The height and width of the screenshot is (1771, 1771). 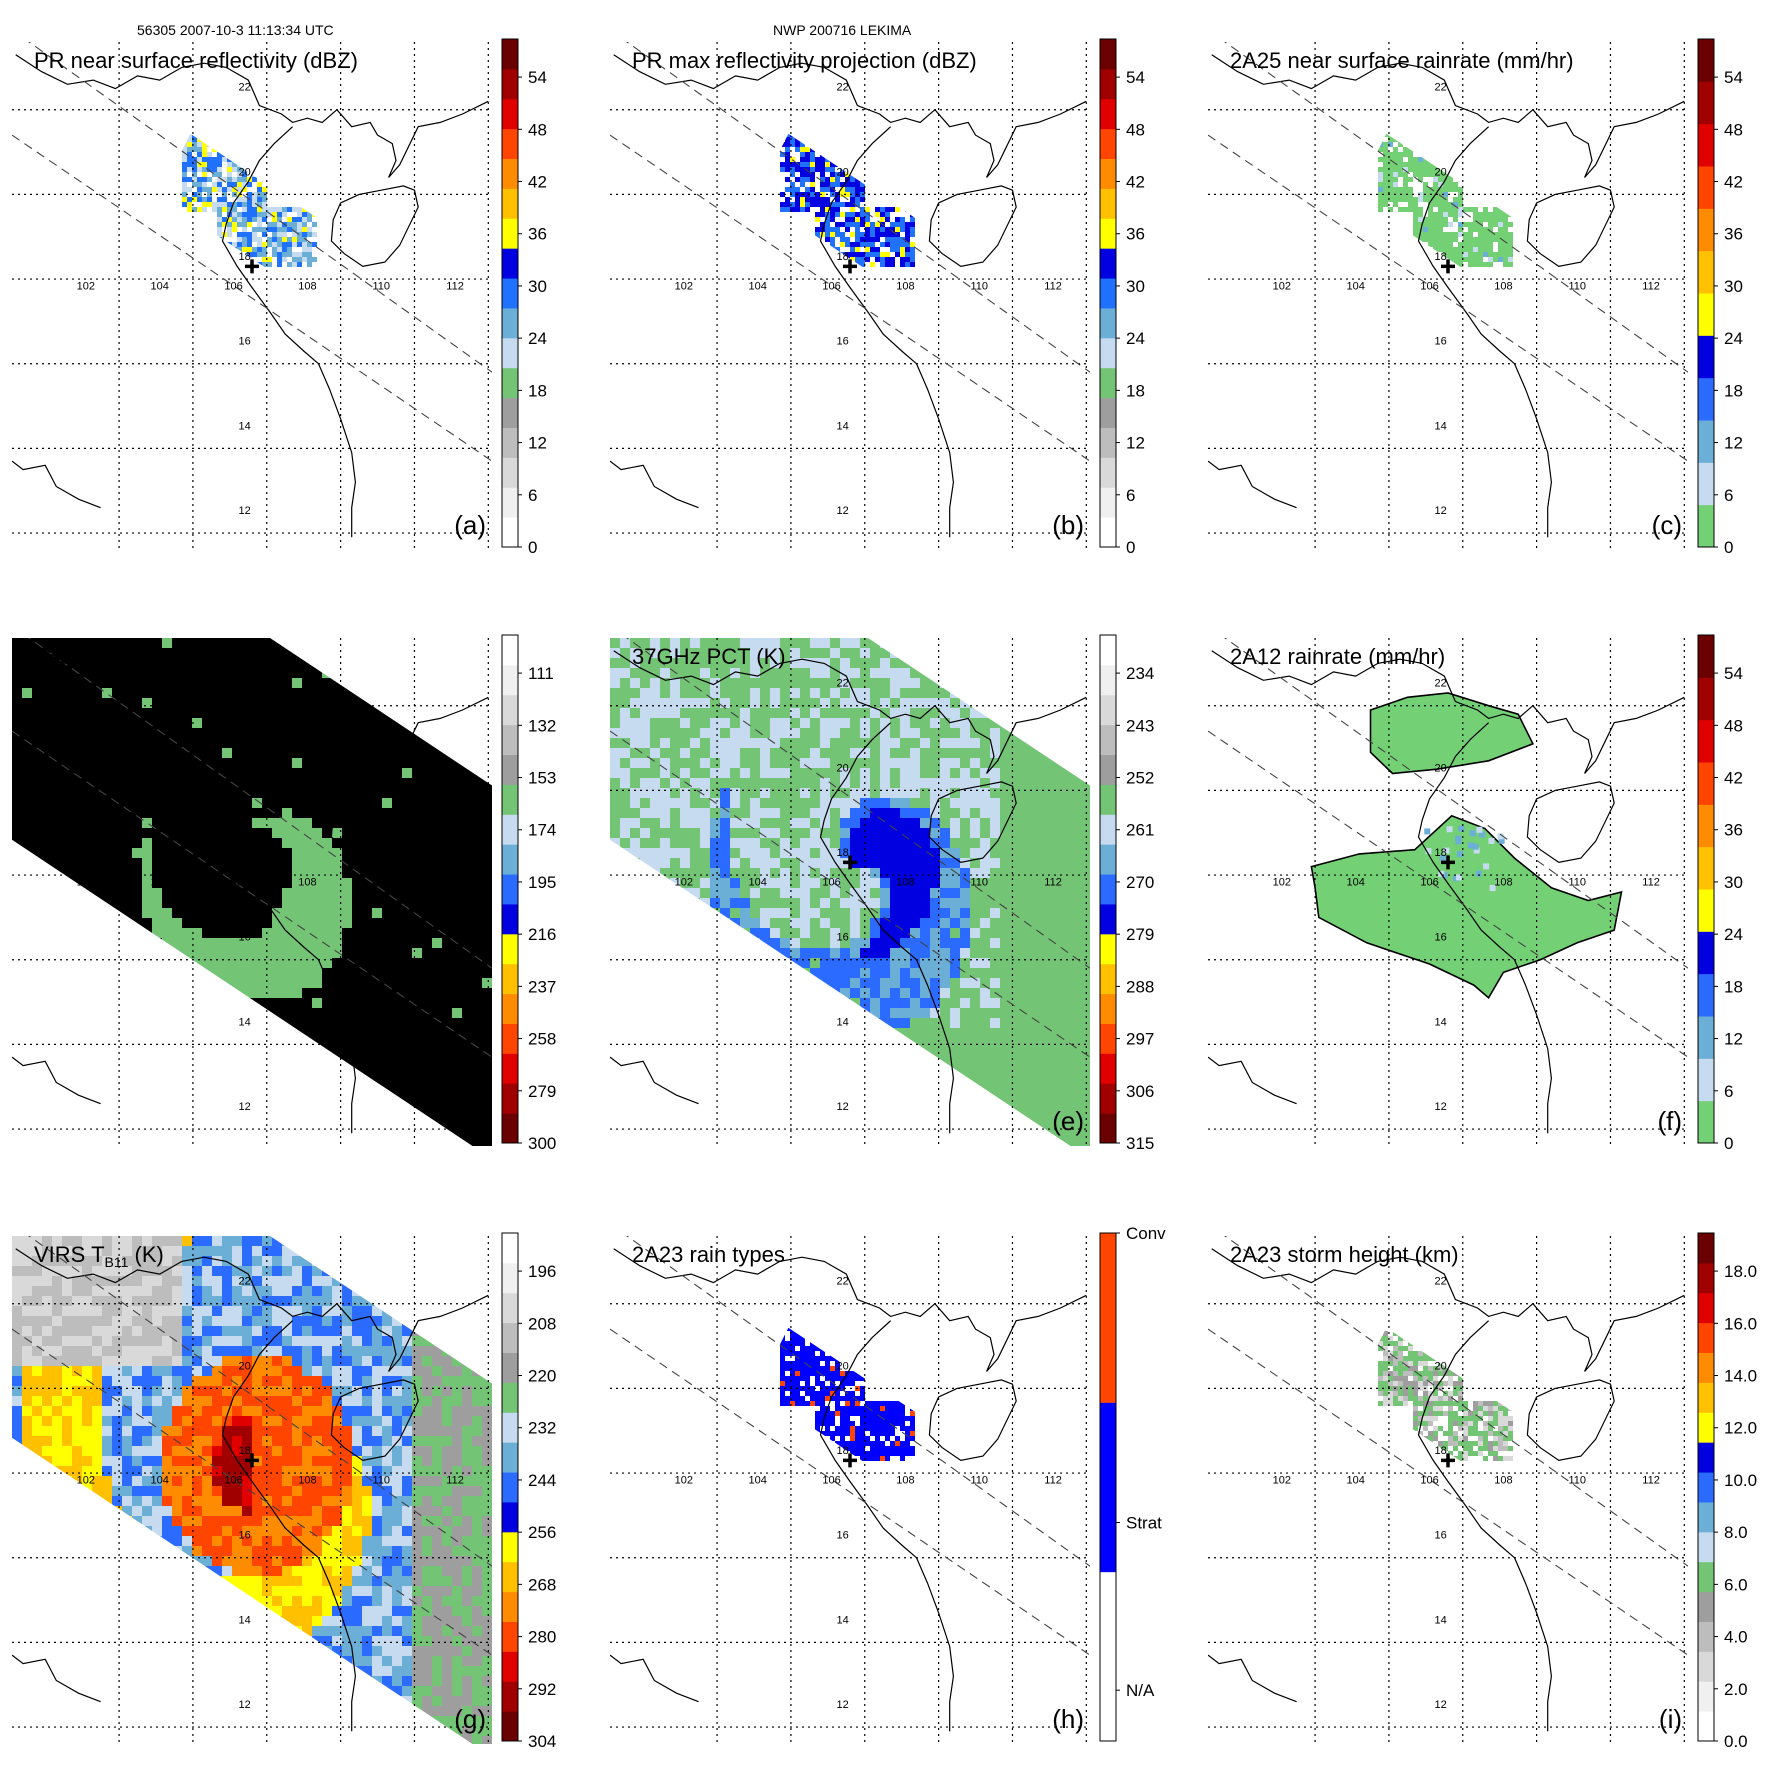 I want to click on colorbar-tick-label: 24, so click(x=1135, y=338).